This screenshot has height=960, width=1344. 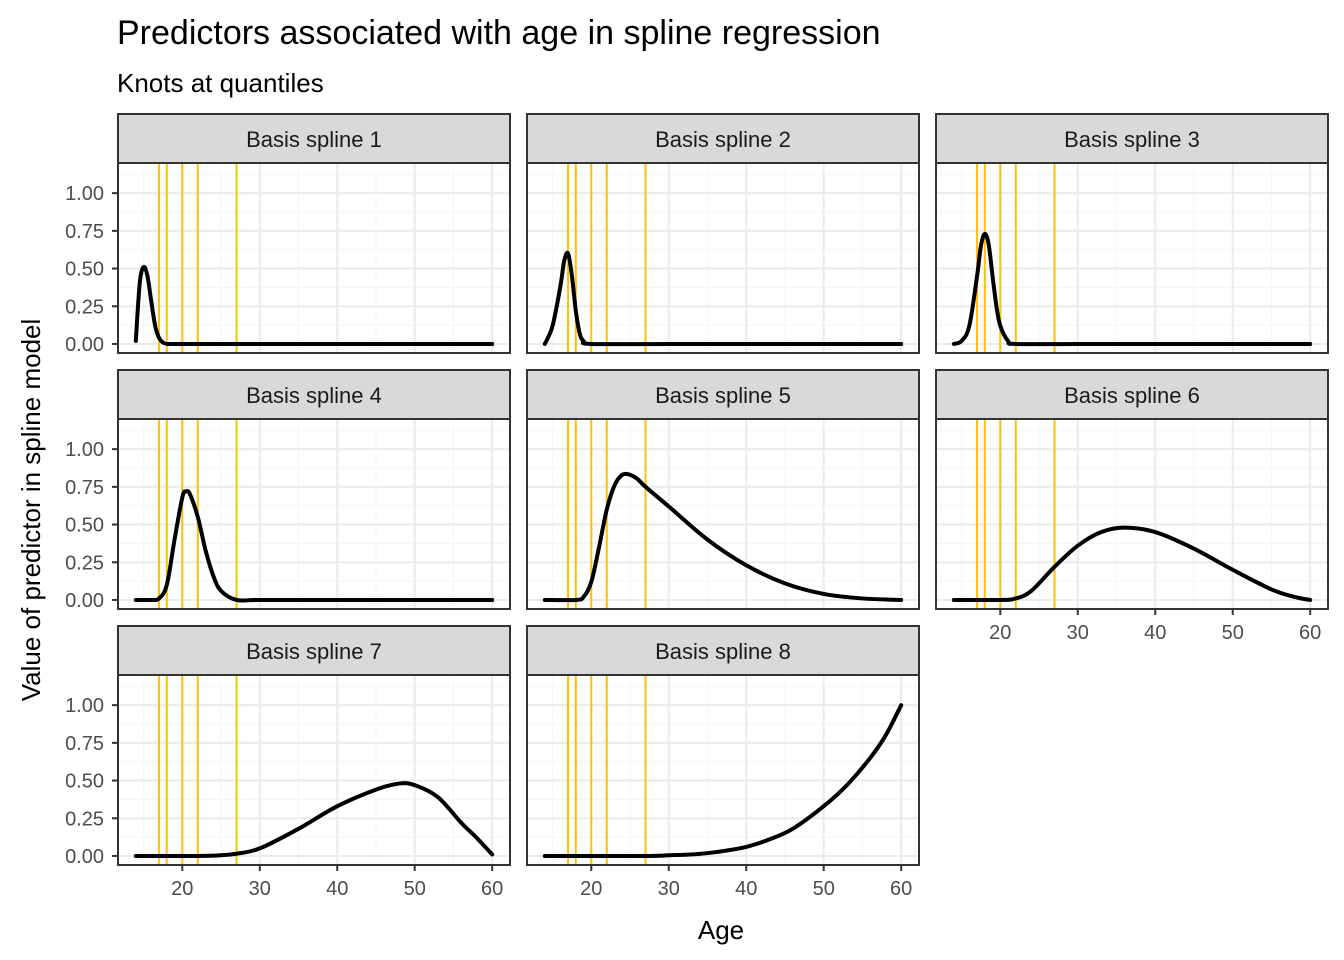 What do you see at coordinates (723, 139) in the screenshot?
I see `facet-strip-label: Basis spline 2` at bounding box center [723, 139].